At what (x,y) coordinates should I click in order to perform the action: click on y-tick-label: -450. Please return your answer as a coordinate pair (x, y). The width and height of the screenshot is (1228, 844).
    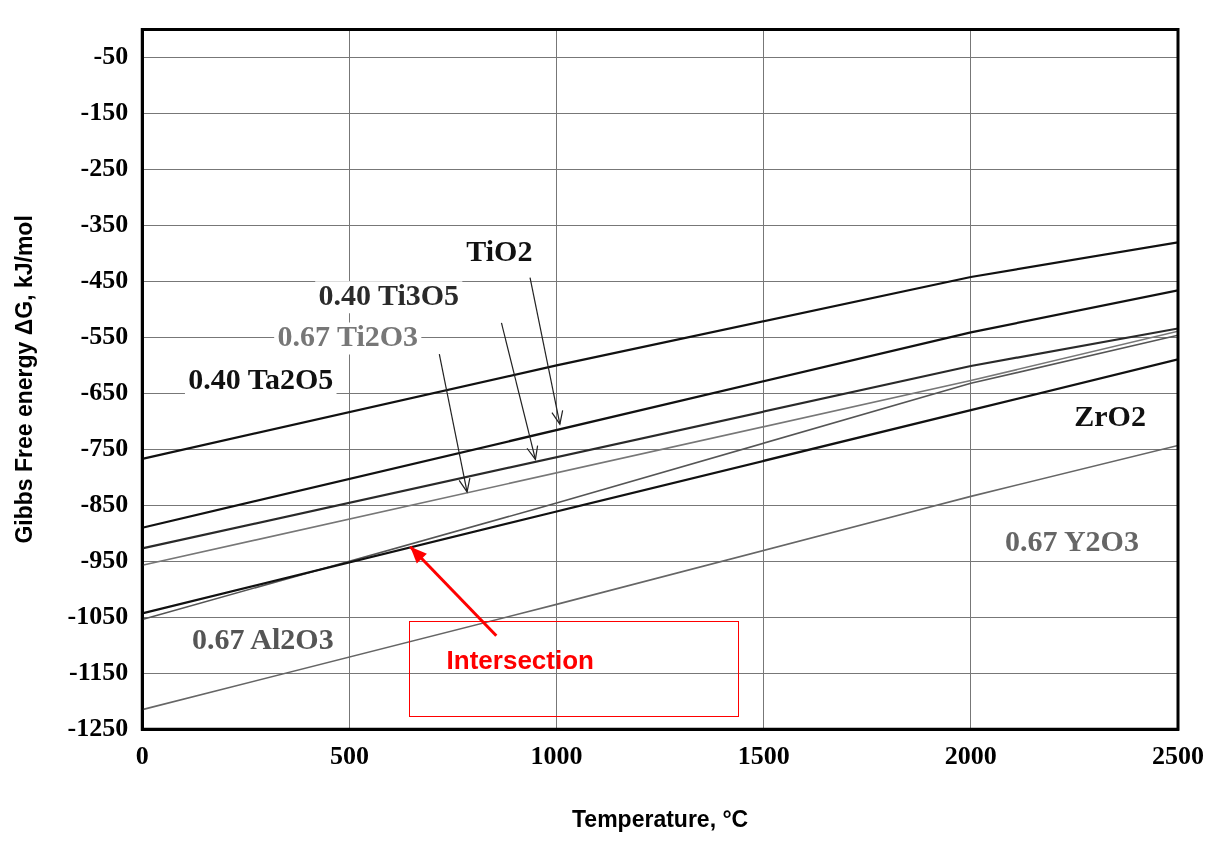
    Looking at the image, I should click on (104, 280).